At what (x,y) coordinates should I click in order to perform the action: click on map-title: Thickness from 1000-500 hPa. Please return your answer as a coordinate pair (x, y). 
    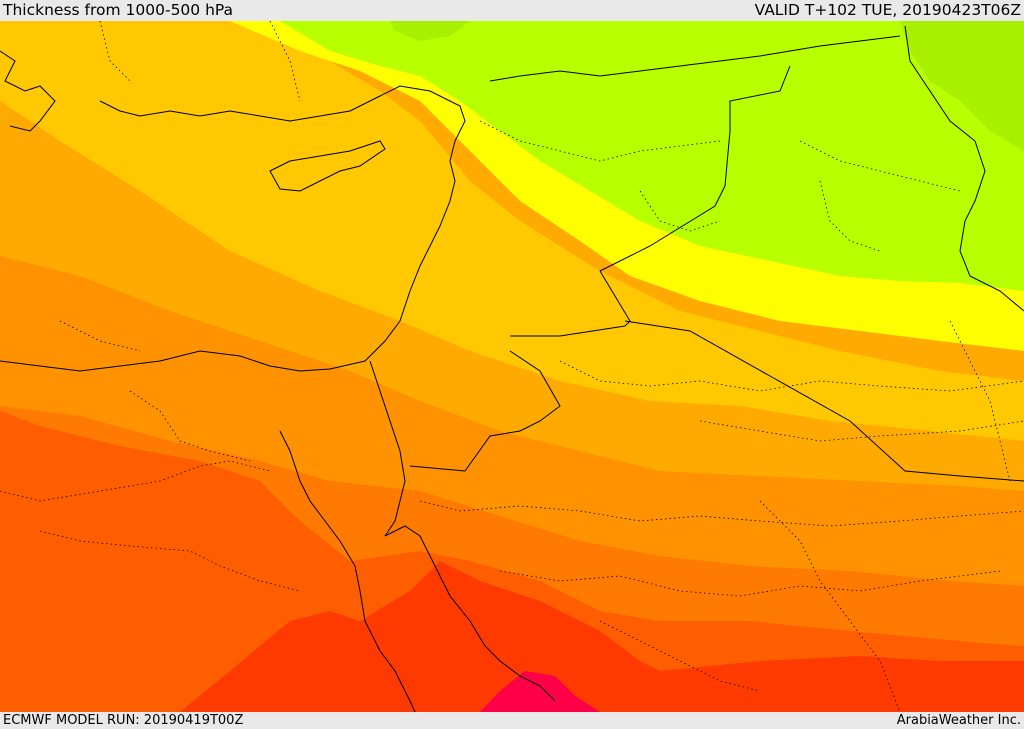
    Looking at the image, I should click on (118, 10).